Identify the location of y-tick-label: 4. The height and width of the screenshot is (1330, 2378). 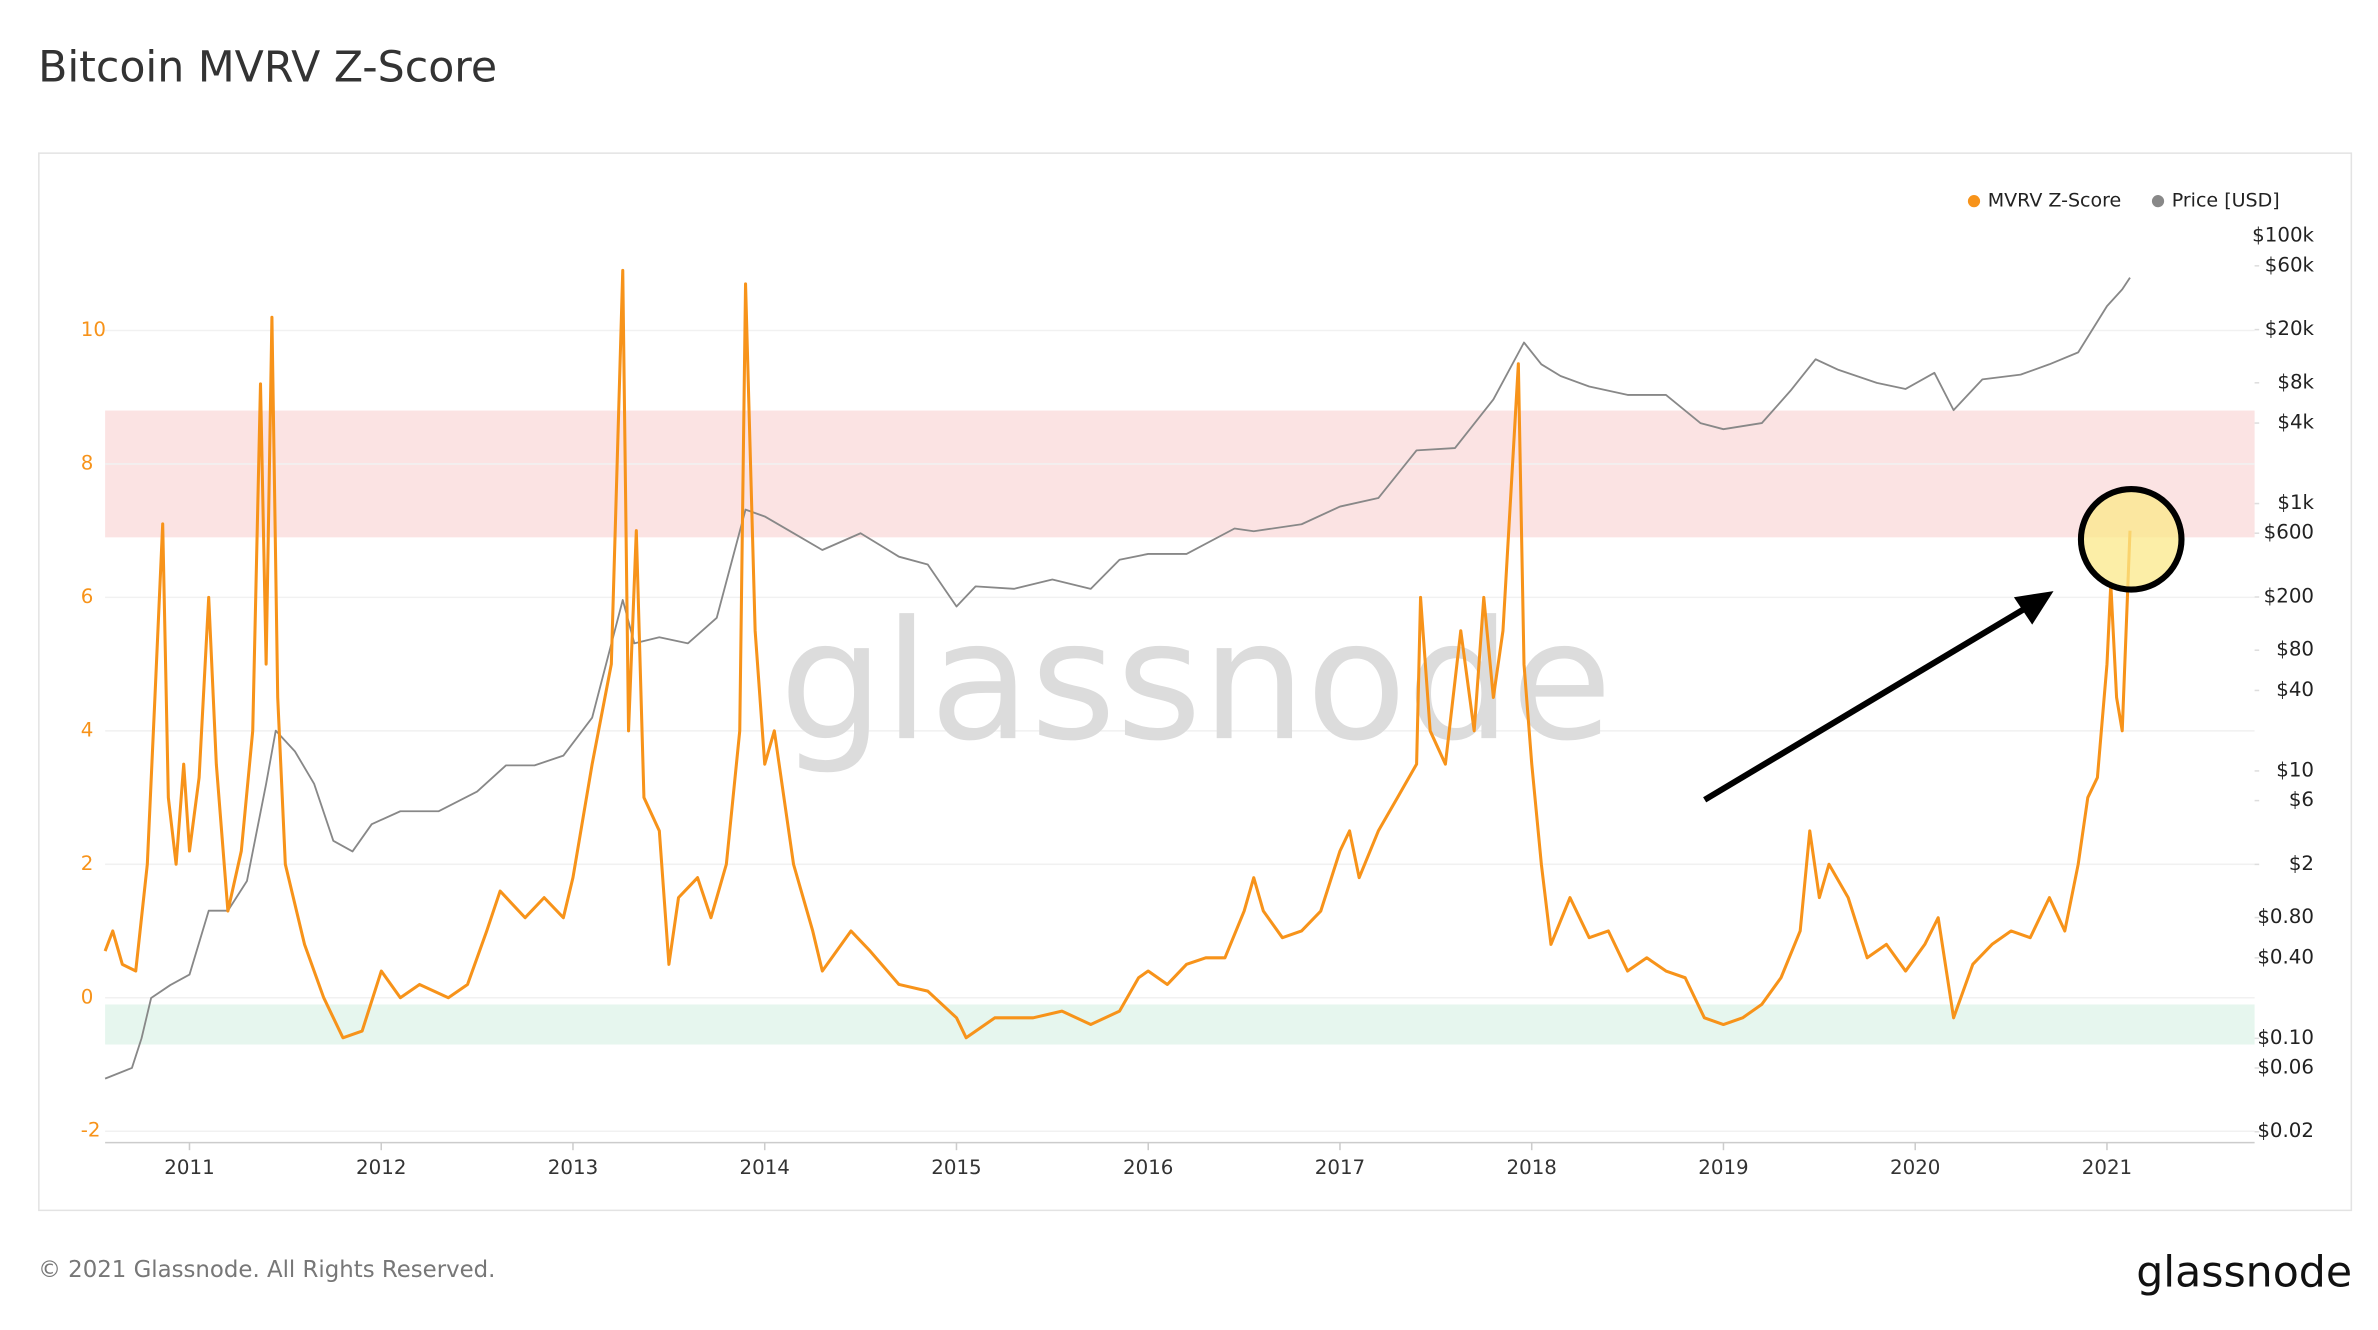
(87, 729).